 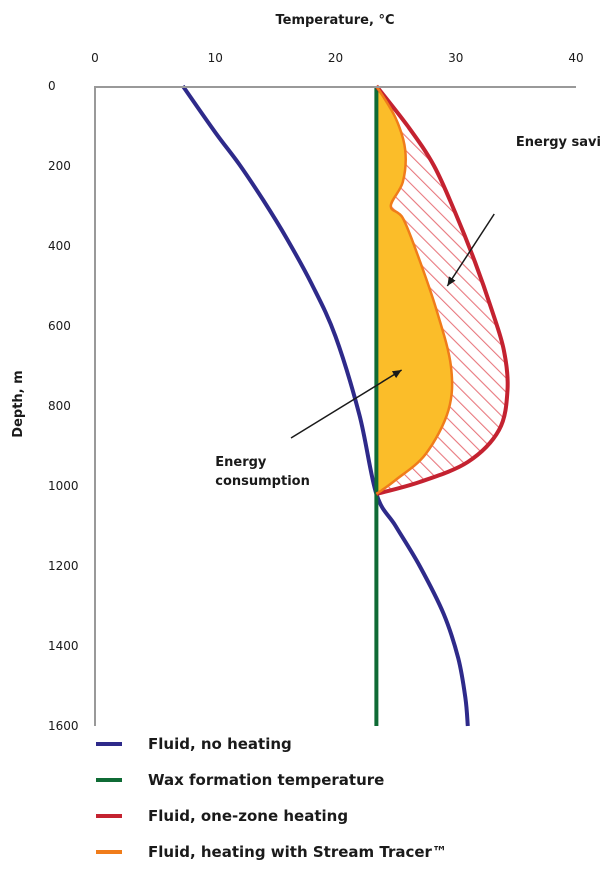 What do you see at coordinates (220, 744) in the screenshot?
I see `legend-label: Fluid, no heating` at bounding box center [220, 744].